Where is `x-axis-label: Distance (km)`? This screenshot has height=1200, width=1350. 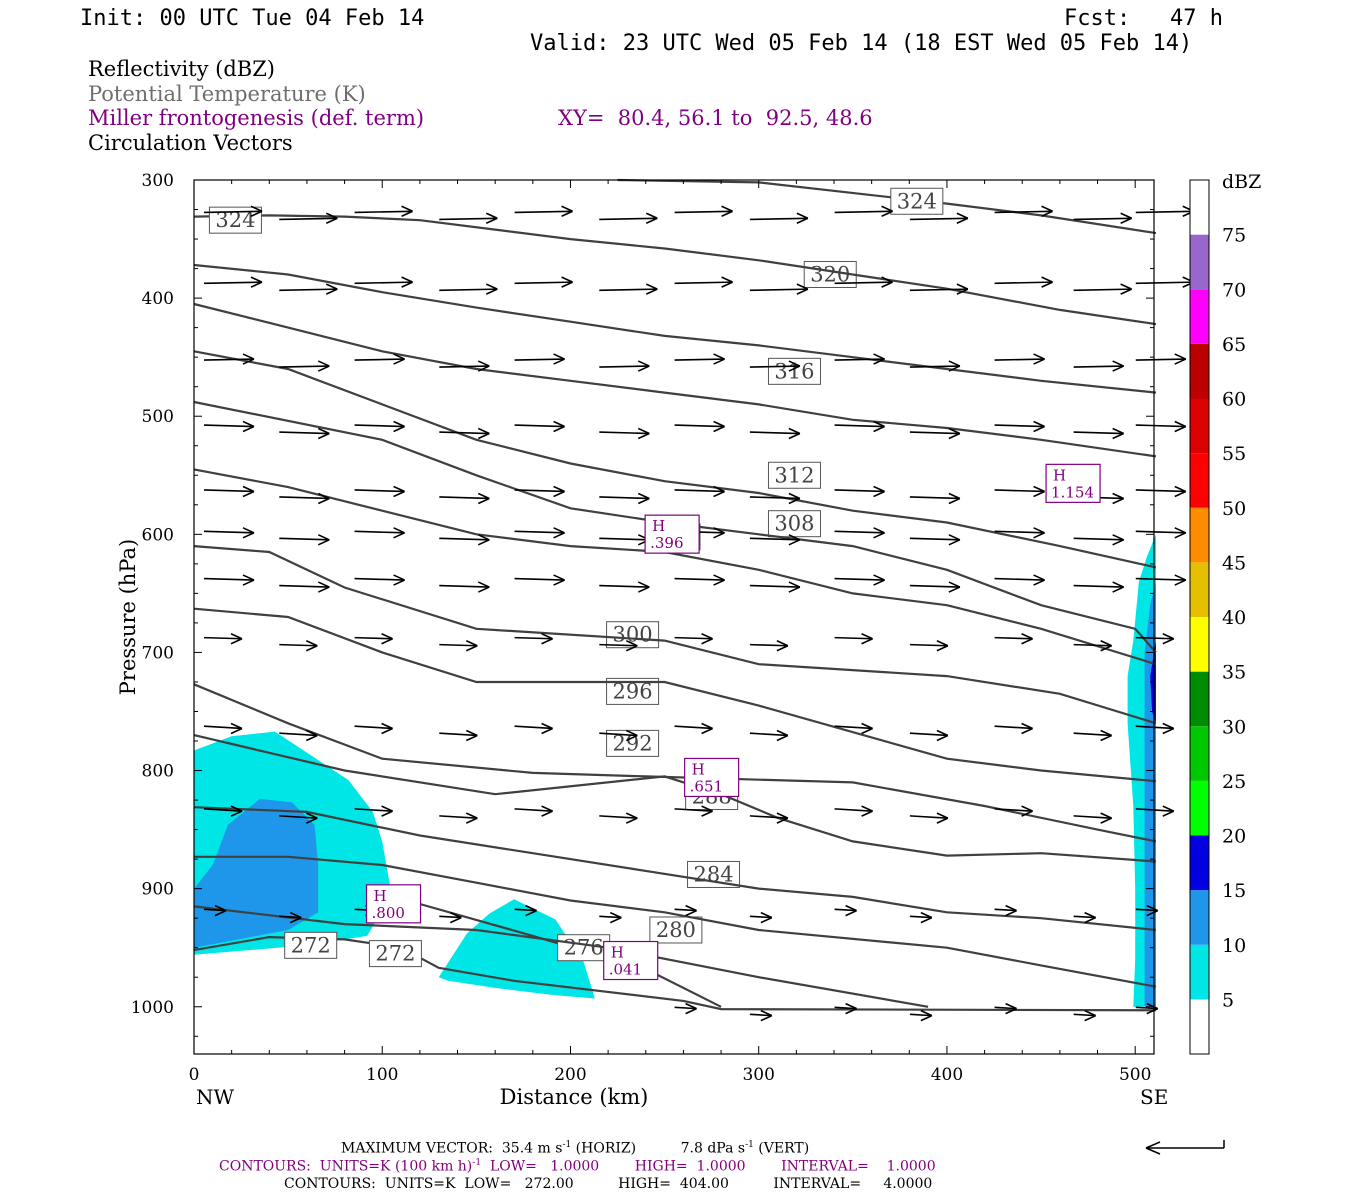
x-axis-label: Distance (km) is located at coordinates (574, 1097).